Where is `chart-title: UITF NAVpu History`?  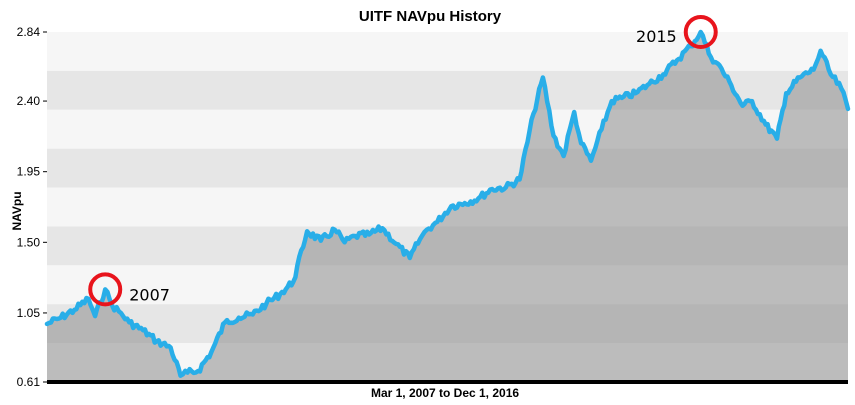 chart-title: UITF NAVpu History is located at coordinates (430, 16).